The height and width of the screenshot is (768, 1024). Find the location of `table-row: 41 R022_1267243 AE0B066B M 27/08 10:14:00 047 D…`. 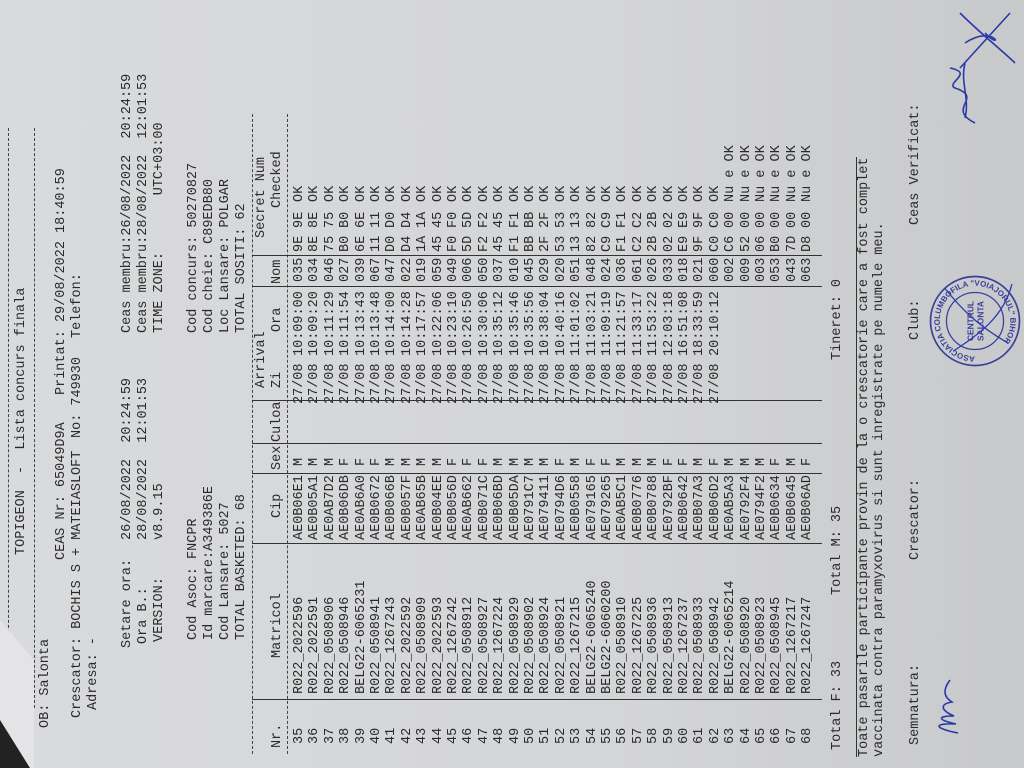

table-row: 41 R022_1267243 AE0B066B M 27/08 10:14:00 047 D… is located at coordinates (391, 384).